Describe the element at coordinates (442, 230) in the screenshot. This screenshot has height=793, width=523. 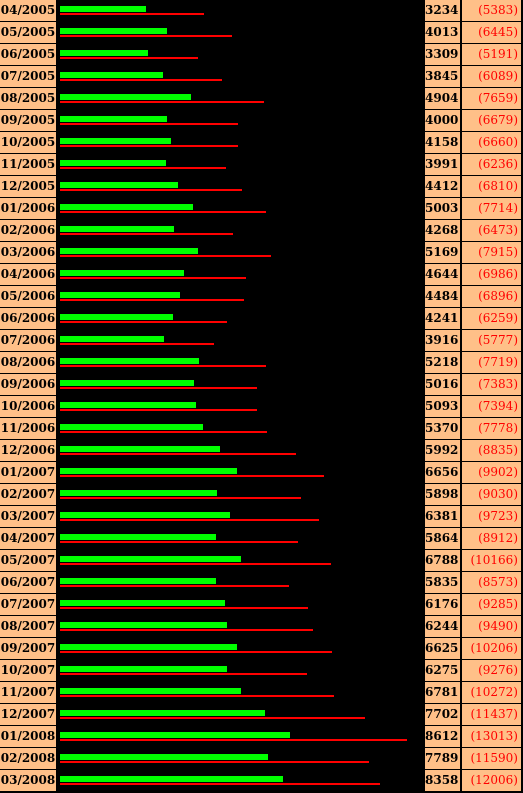
I see `value-label-series-1: 4268` at that location.